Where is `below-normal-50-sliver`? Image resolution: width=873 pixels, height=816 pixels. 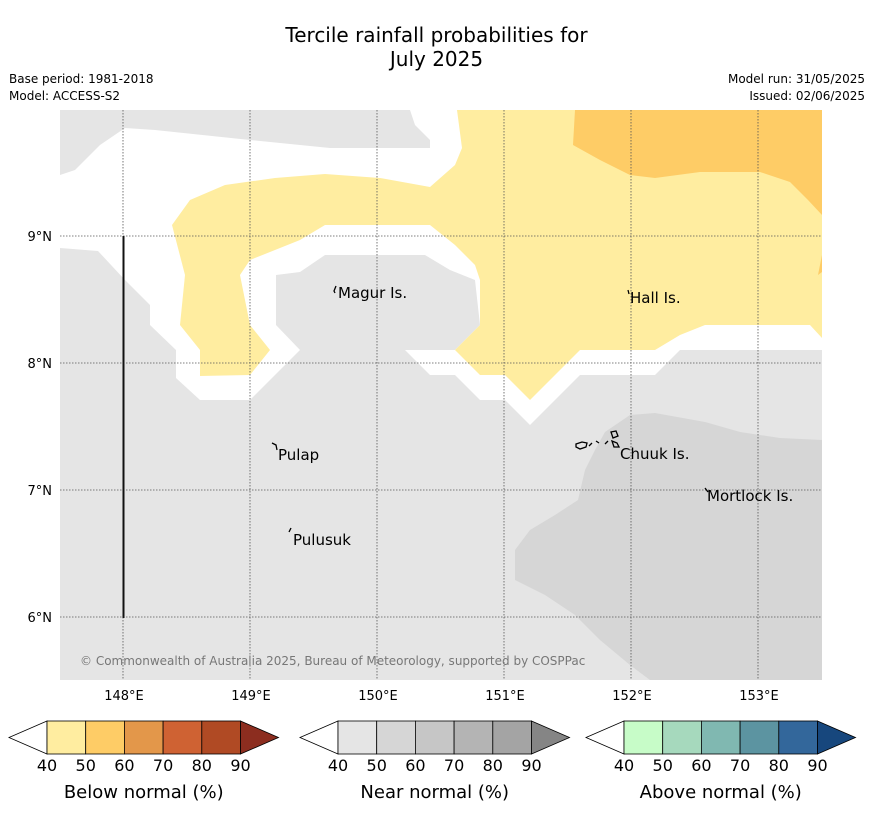 below-normal-50-sliver is located at coordinates (820, 265).